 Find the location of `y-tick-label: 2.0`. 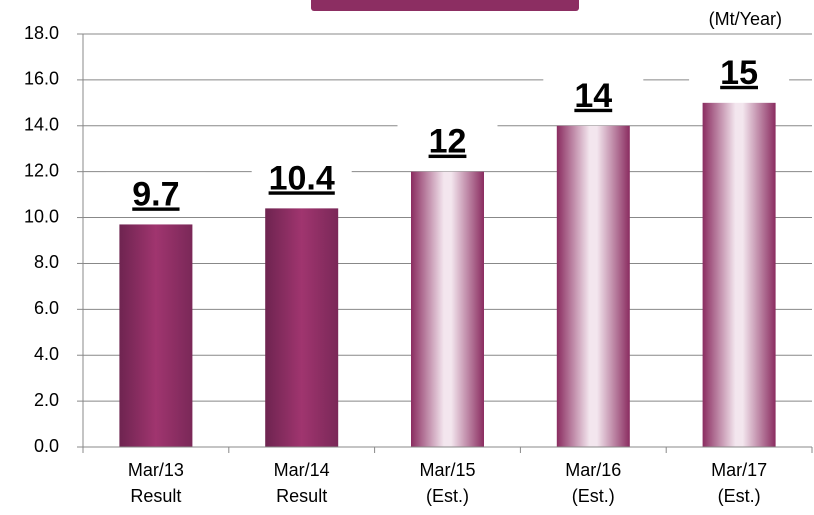

y-tick-label: 2.0 is located at coordinates (46, 400).